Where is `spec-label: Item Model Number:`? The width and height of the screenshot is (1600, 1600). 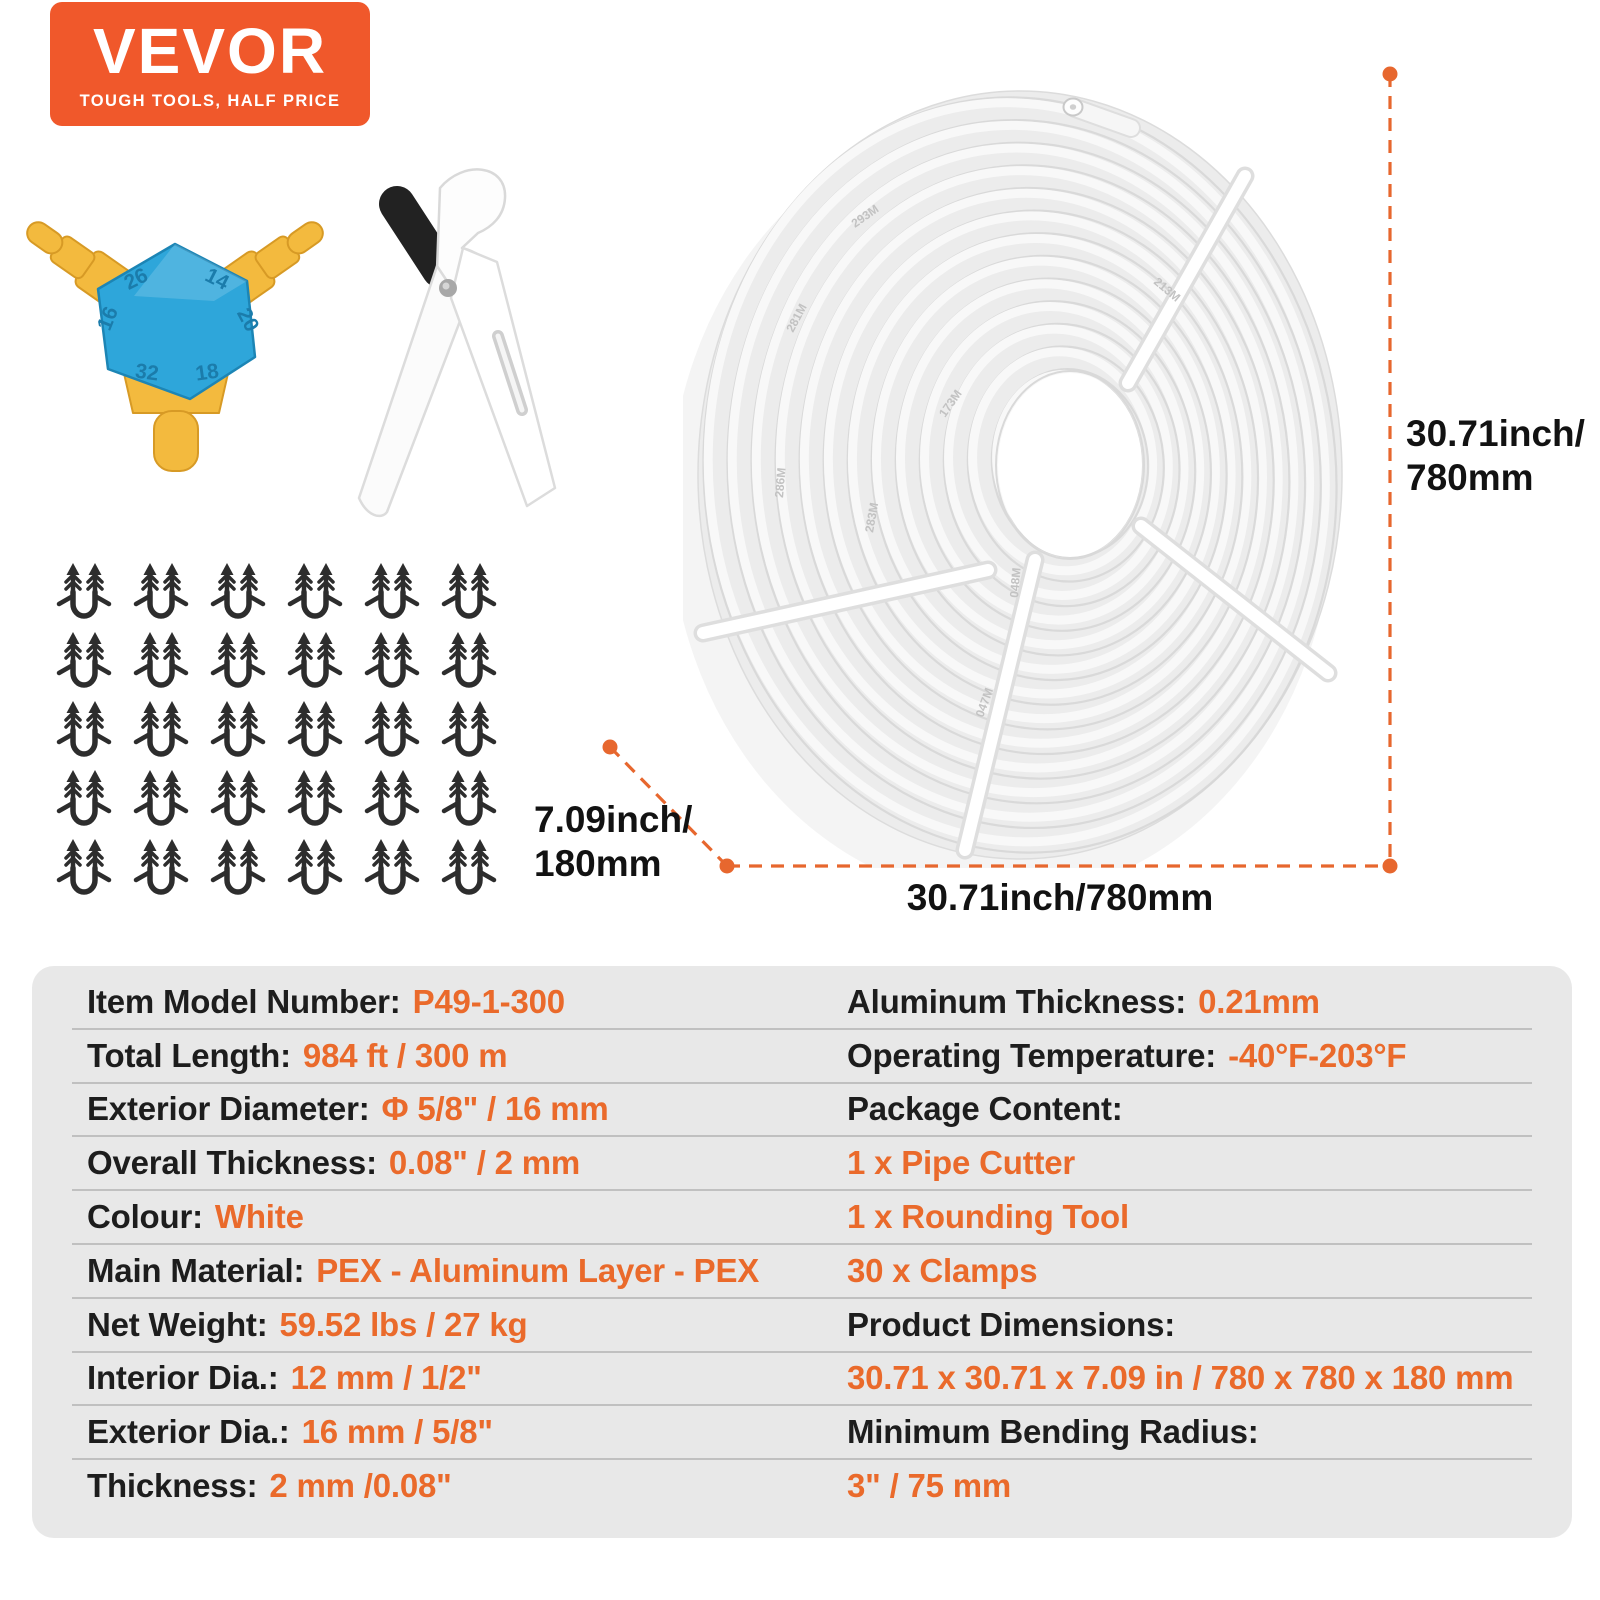 spec-label: Item Model Number: is located at coordinates (244, 1001).